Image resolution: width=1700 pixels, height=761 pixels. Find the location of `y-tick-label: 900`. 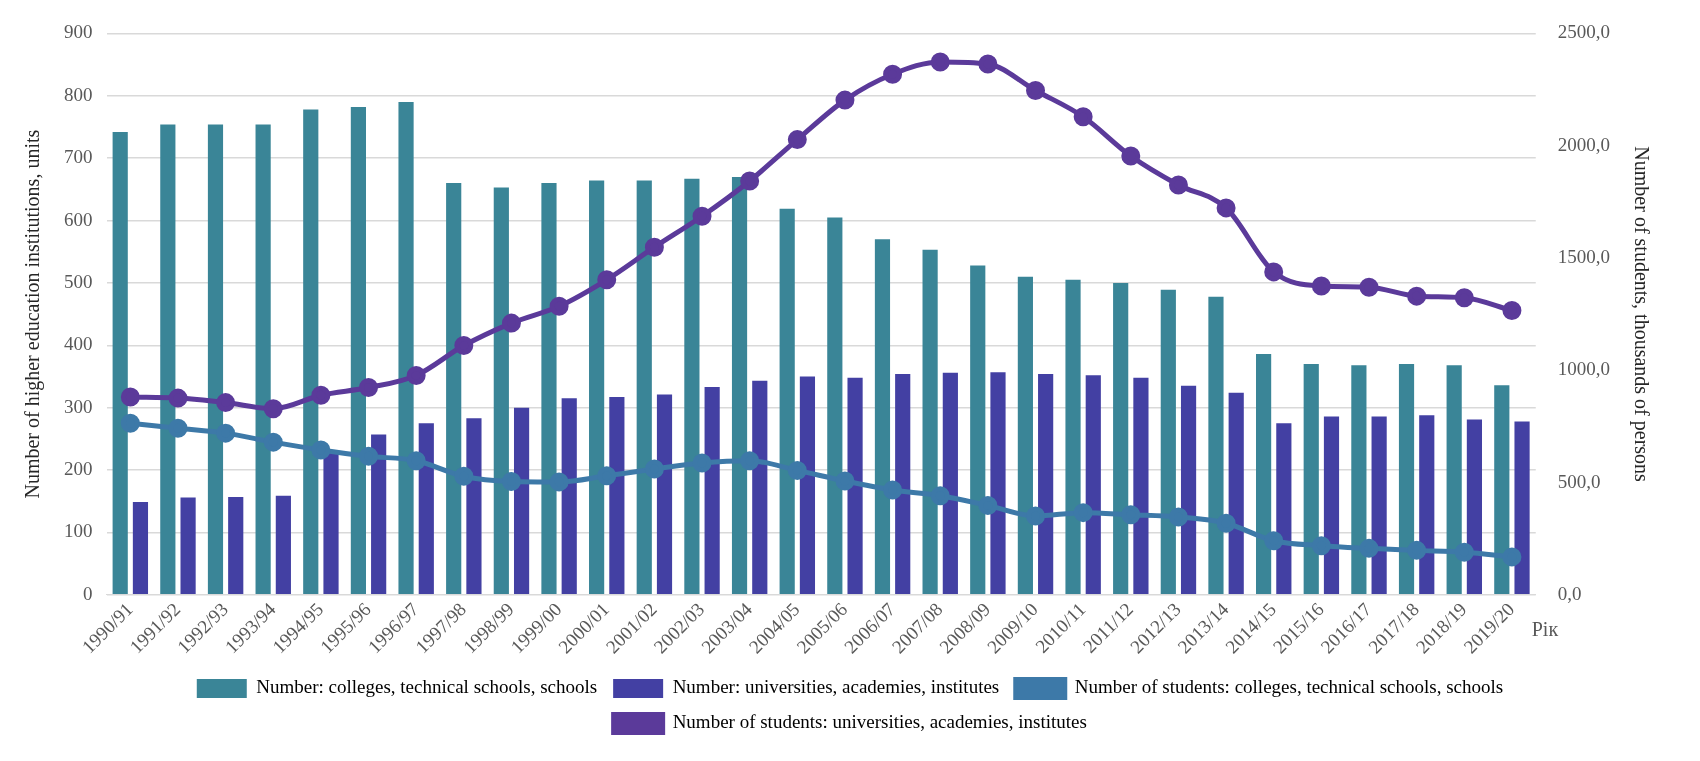

y-tick-label: 900 is located at coordinates (78, 32).